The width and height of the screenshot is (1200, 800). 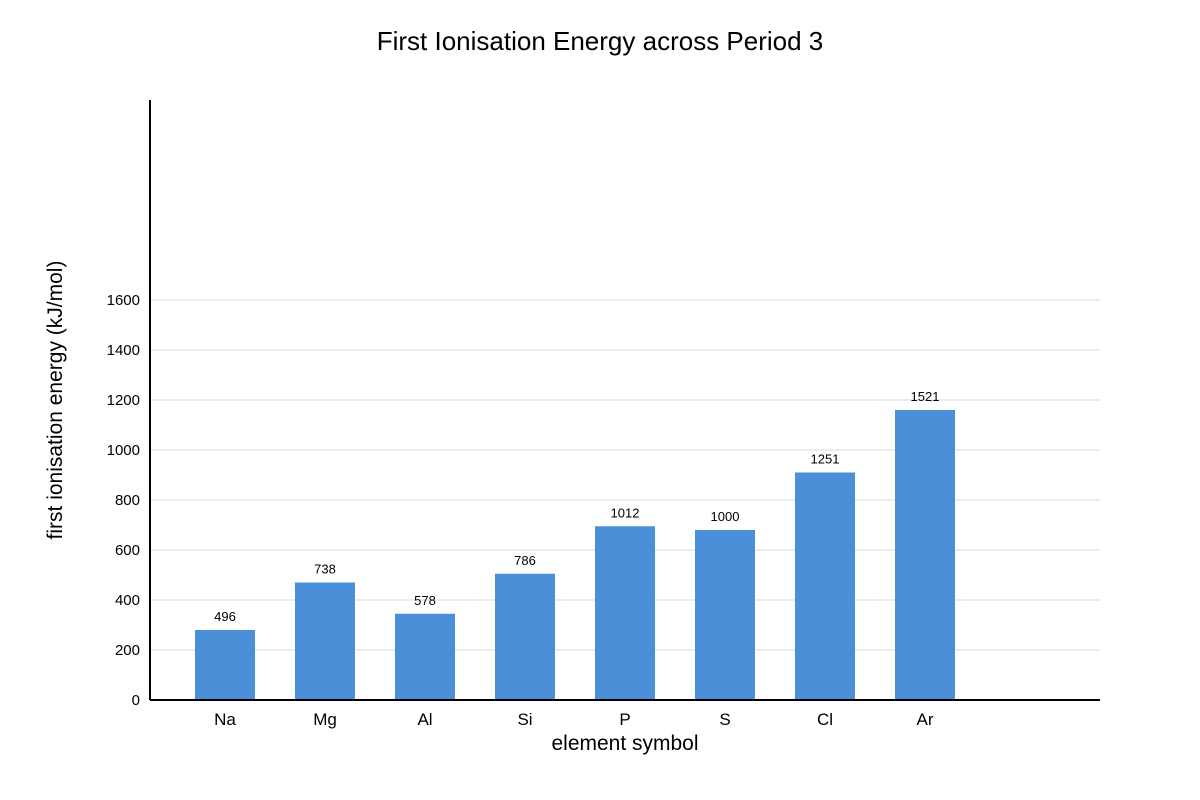 What do you see at coordinates (127, 650) in the screenshot?
I see `y-tick-label: 200` at bounding box center [127, 650].